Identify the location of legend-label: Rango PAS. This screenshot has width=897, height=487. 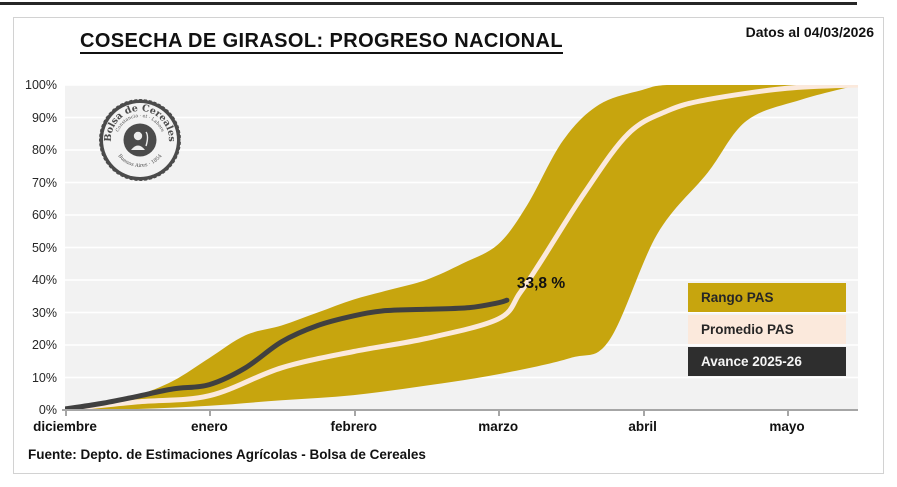
(737, 297).